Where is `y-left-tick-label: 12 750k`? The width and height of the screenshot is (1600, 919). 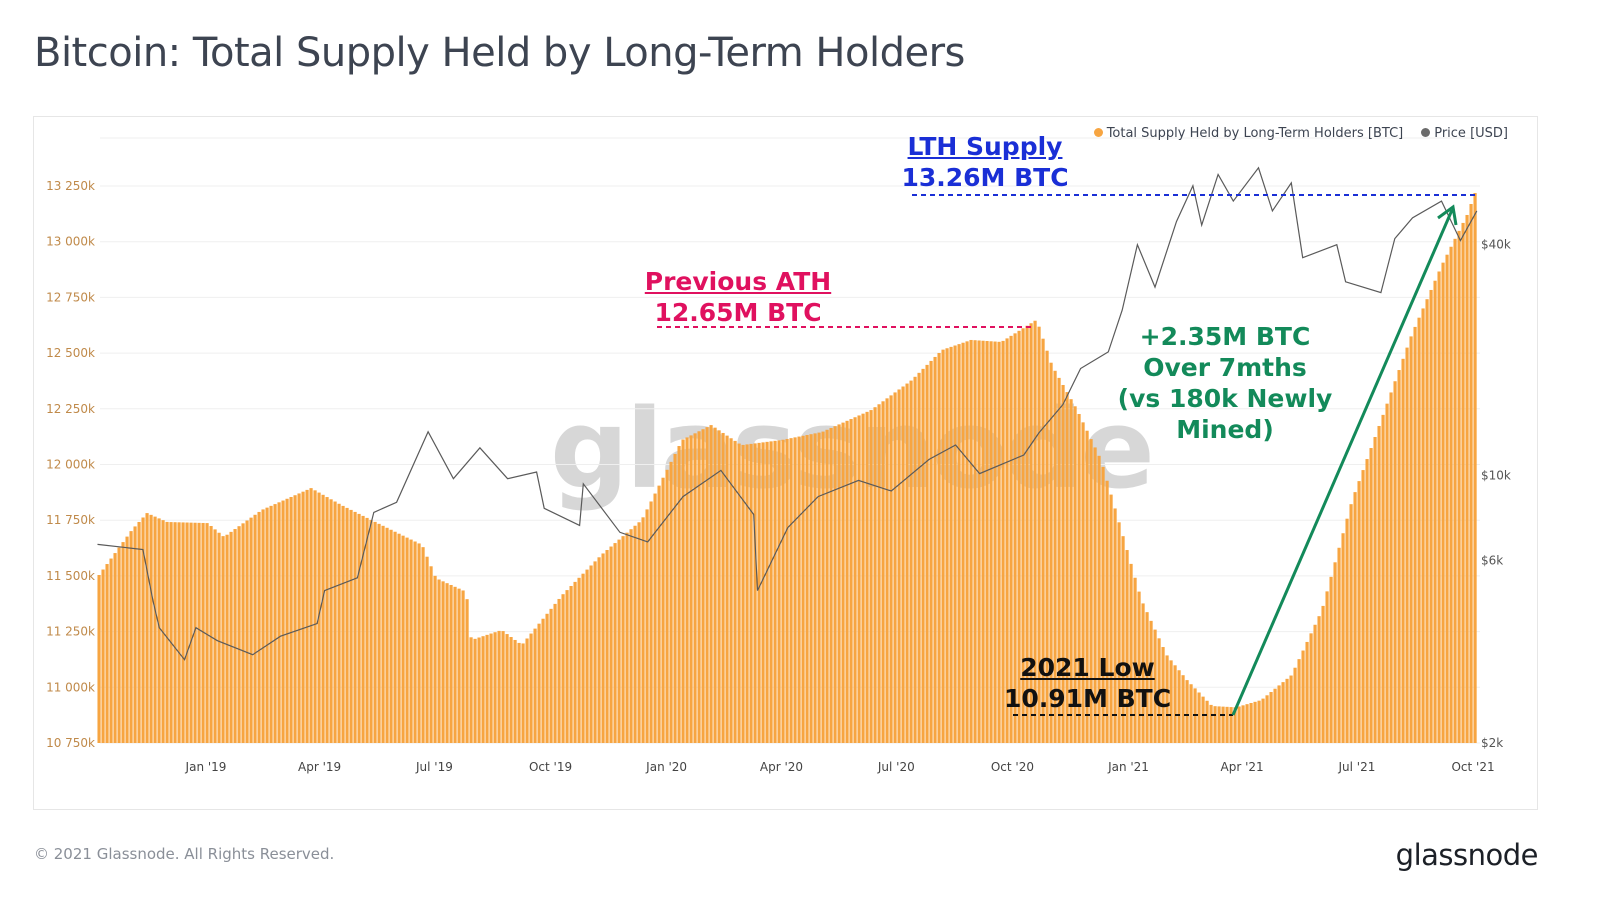 y-left-tick-label: 12 750k is located at coordinates (70, 297).